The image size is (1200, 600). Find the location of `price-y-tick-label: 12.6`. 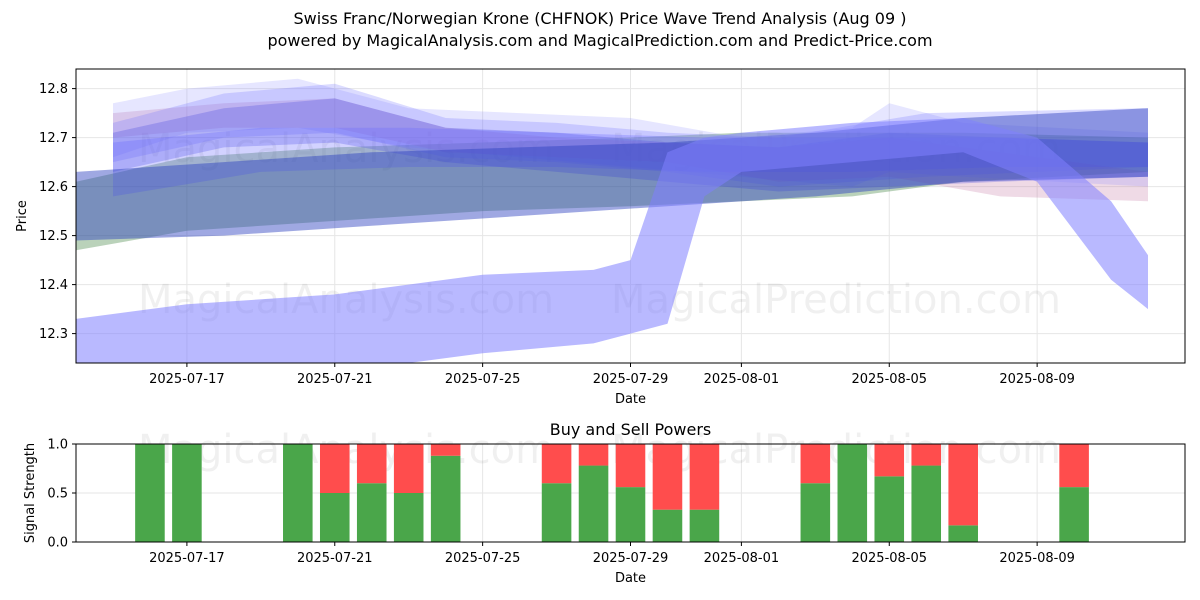

price-y-tick-label: 12.6 is located at coordinates (53, 187).